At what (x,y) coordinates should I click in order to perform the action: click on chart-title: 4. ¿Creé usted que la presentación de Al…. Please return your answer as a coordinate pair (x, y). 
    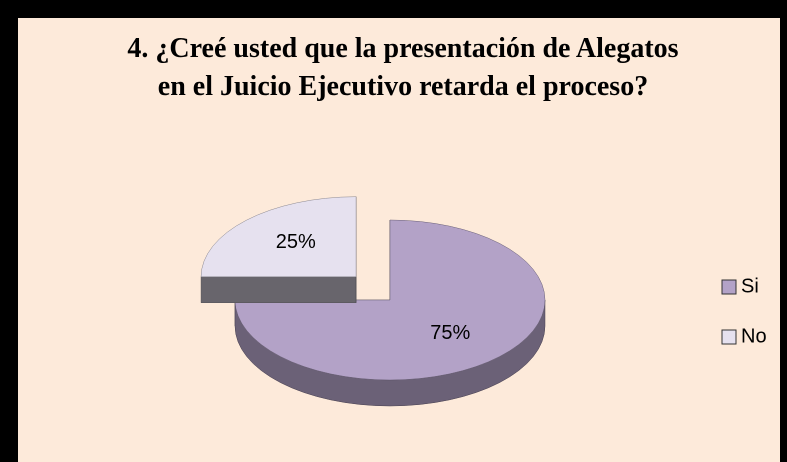
    Looking at the image, I should click on (403, 67).